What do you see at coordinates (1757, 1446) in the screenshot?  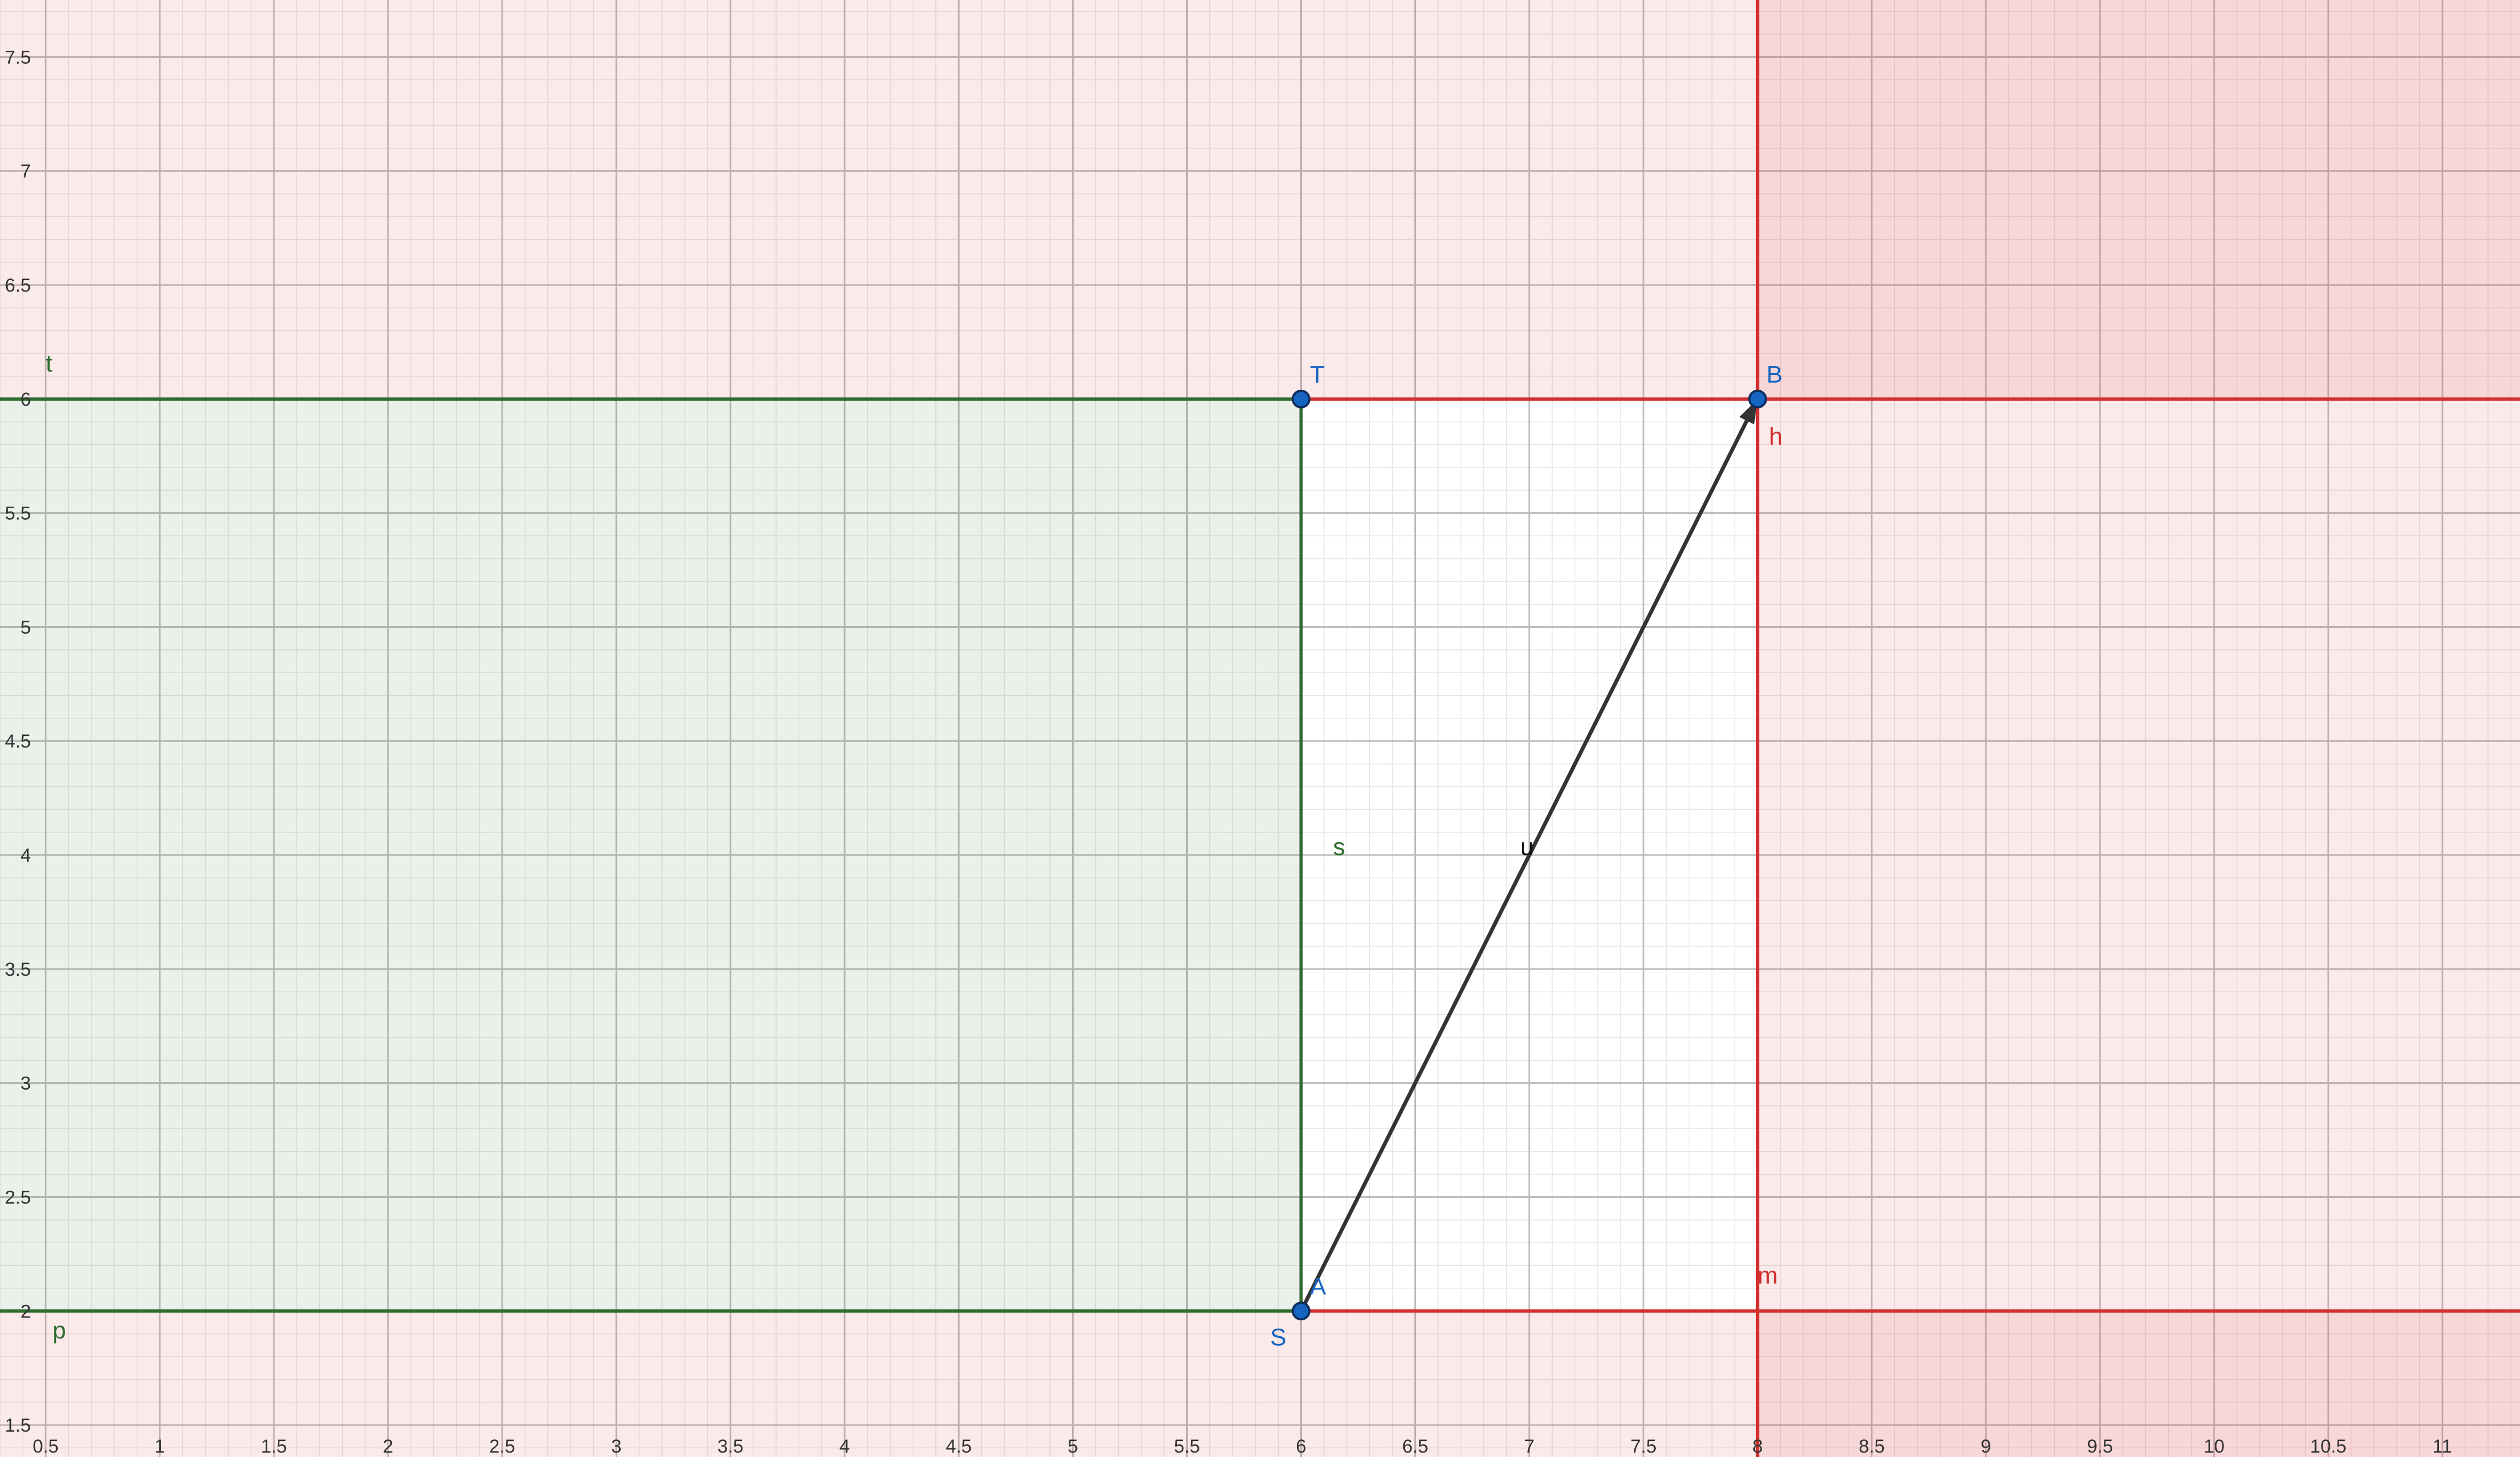 I see `x-tick-label: 8` at bounding box center [1757, 1446].